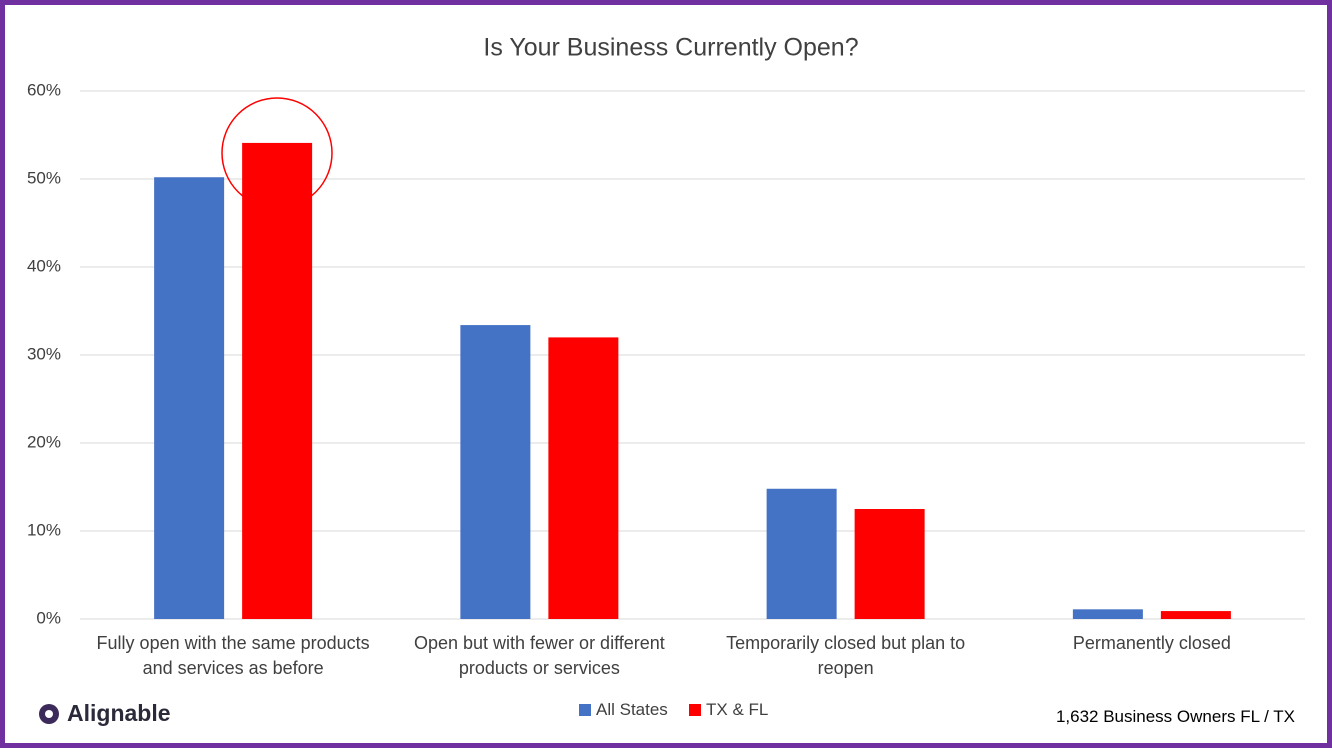 This screenshot has width=1332, height=753. Describe the element at coordinates (119, 713) in the screenshot. I see `brand-name: Alignable` at that location.